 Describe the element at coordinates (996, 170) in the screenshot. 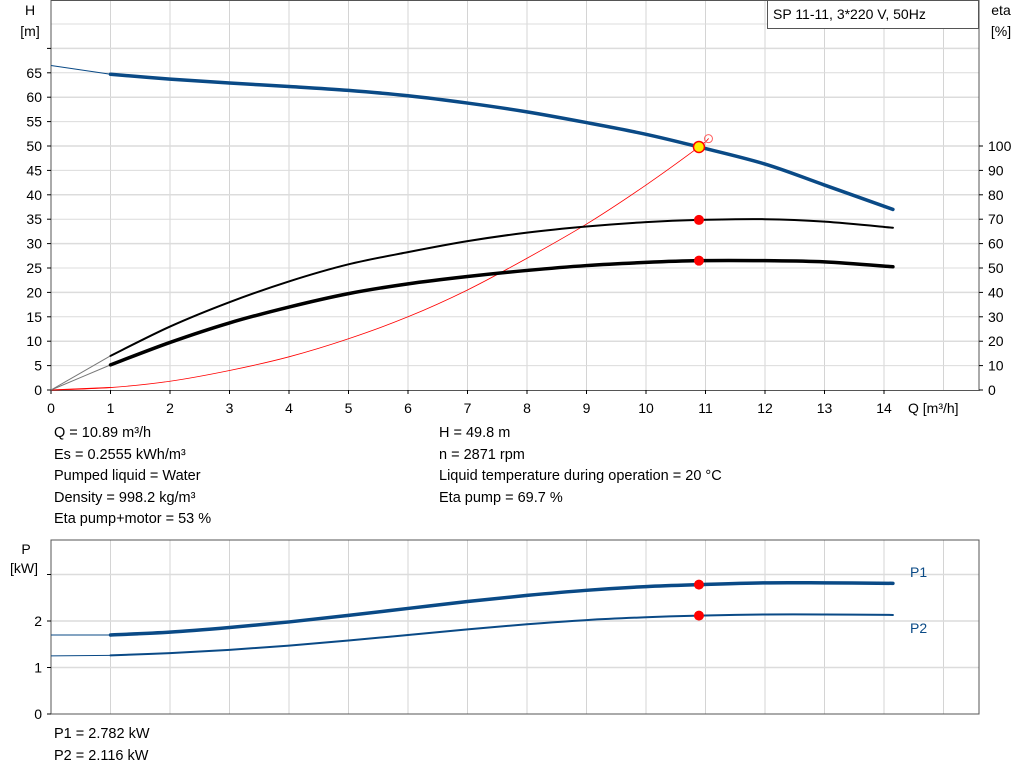

I see `y2-tick-label: 90` at that location.